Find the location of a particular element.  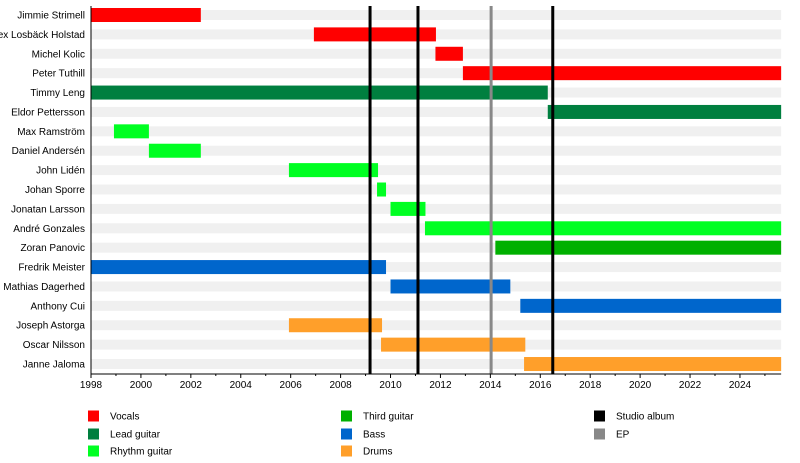

member-label: Eldor Pettersson is located at coordinates (48, 112).